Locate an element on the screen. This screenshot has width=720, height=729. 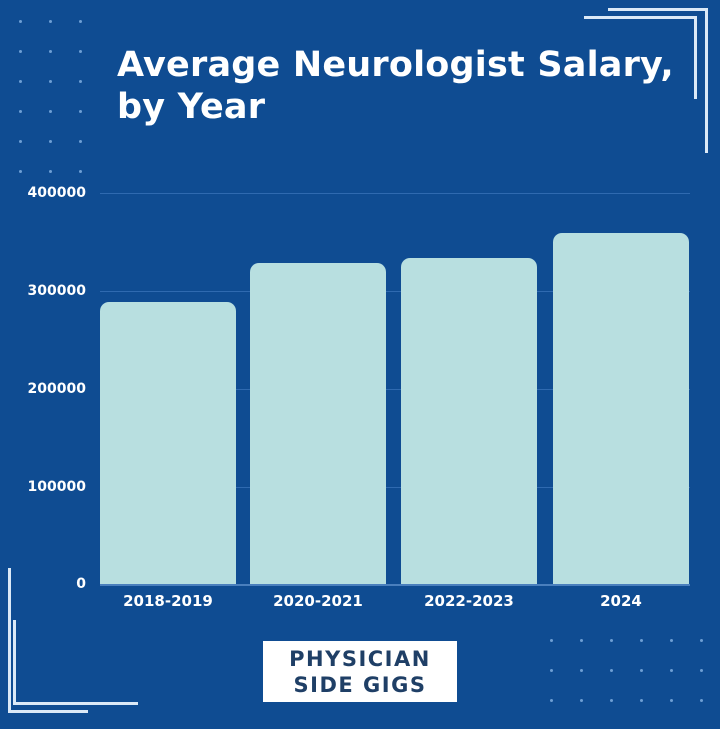
x-tick-label: 2022-2023 is located at coordinates (469, 601).